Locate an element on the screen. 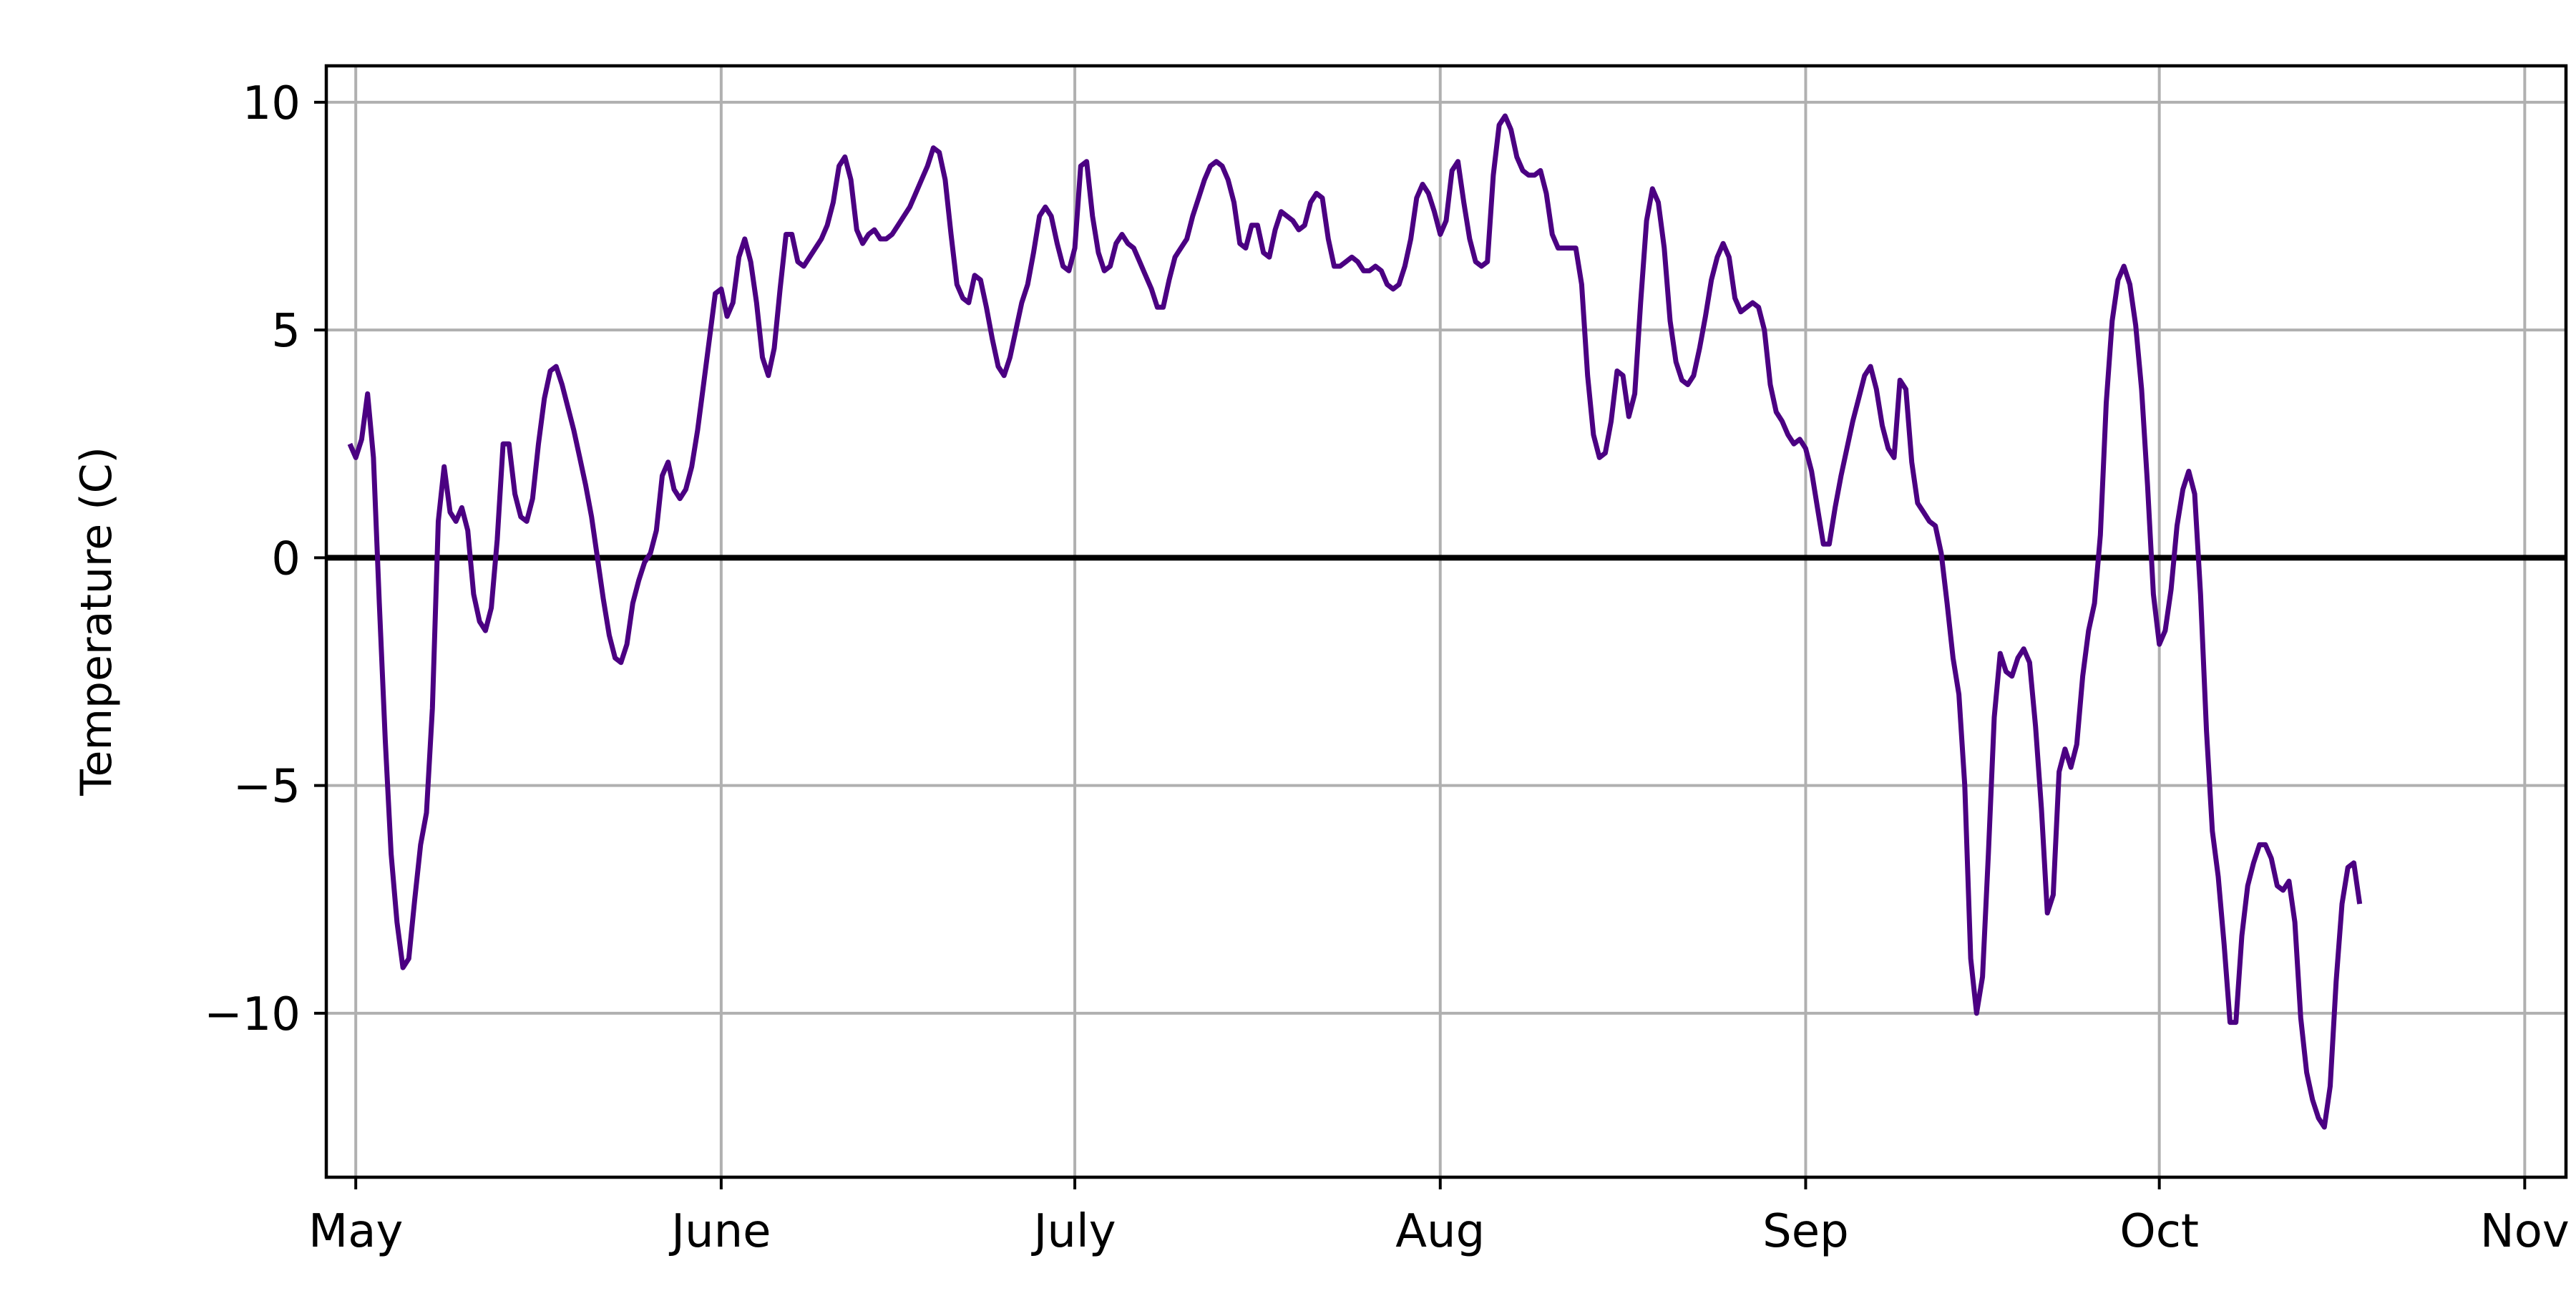 The width and height of the screenshot is (2576, 1291). y-tick-label: 10 is located at coordinates (272, 103).